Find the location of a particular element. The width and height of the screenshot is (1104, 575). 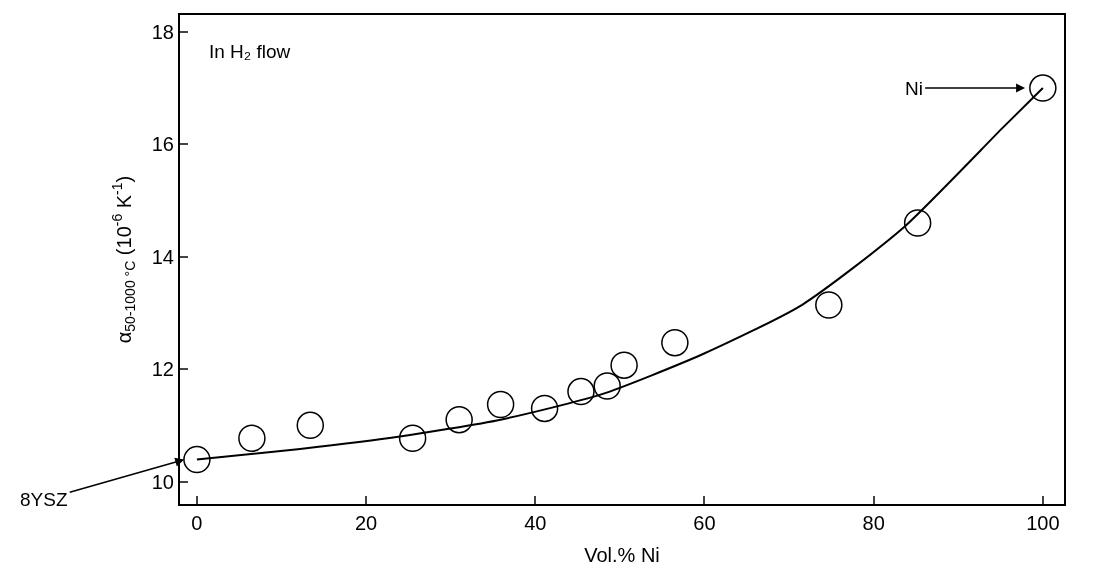

y-tick-label: 14 is located at coordinates (162, 256).